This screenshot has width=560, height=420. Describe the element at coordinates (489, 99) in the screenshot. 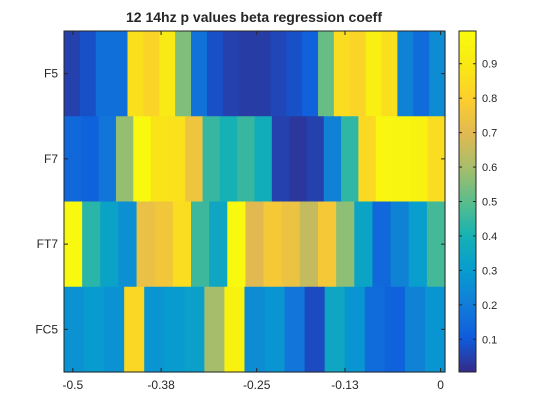

I see `colorbar-tick-label: 0.8` at that location.